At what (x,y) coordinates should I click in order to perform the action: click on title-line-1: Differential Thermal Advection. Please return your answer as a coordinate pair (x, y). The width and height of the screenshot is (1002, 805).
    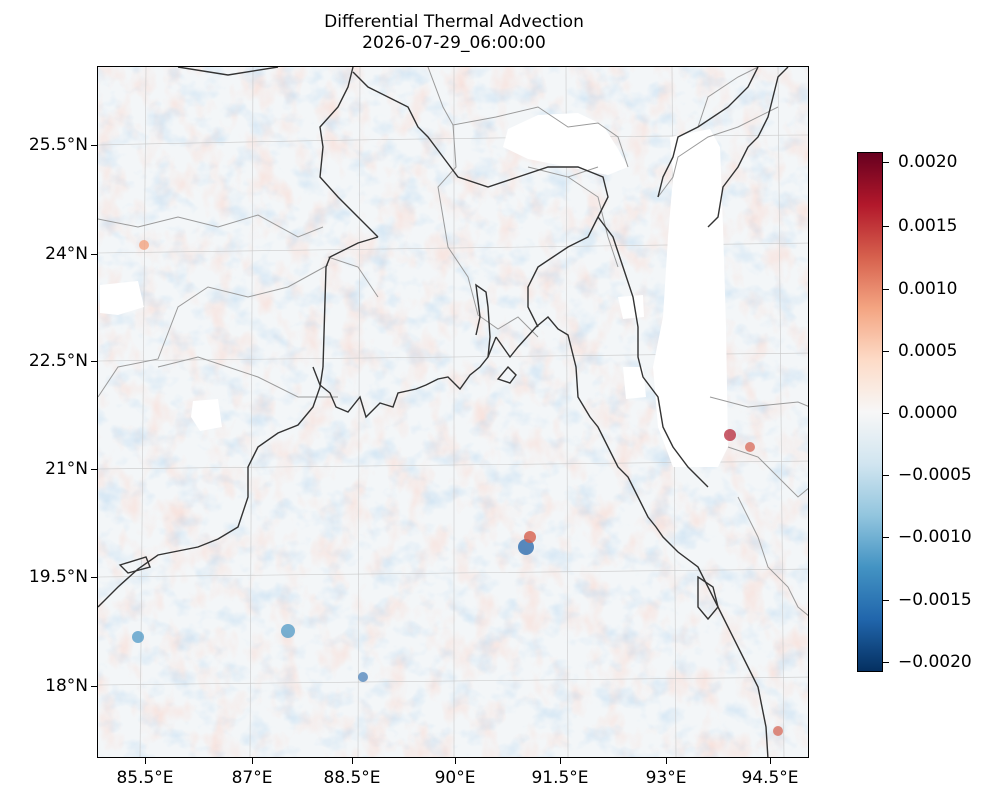
    Looking at the image, I should click on (454, 22).